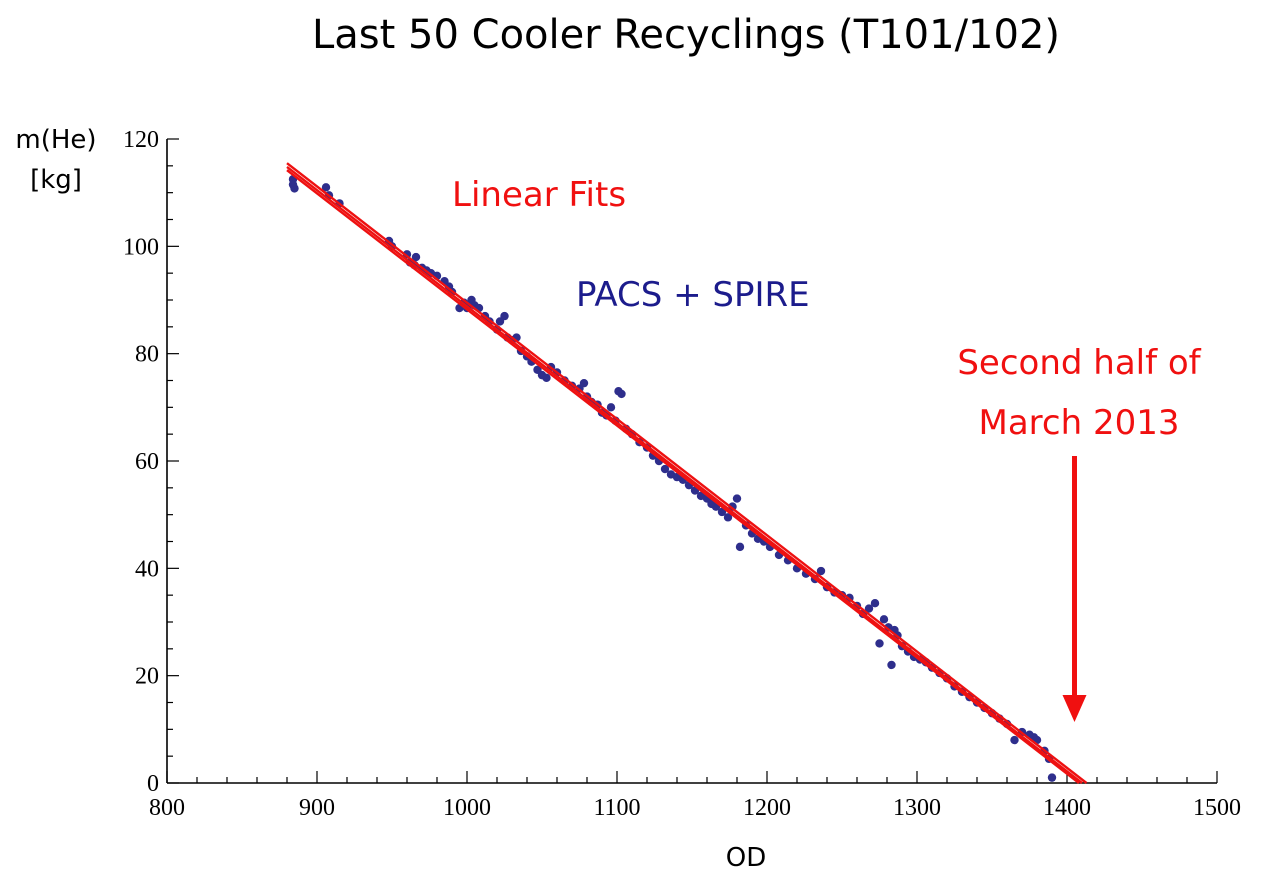  Describe the element at coordinates (1074, 589) in the screenshot. I see `annotation-arrow` at that location.